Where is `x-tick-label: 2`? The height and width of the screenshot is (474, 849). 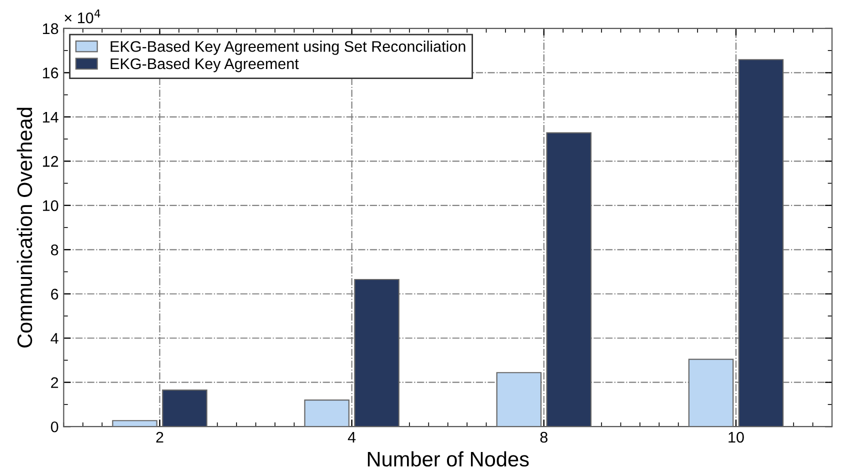
x-tick-label: 2 is located at coordinates (160, 437).